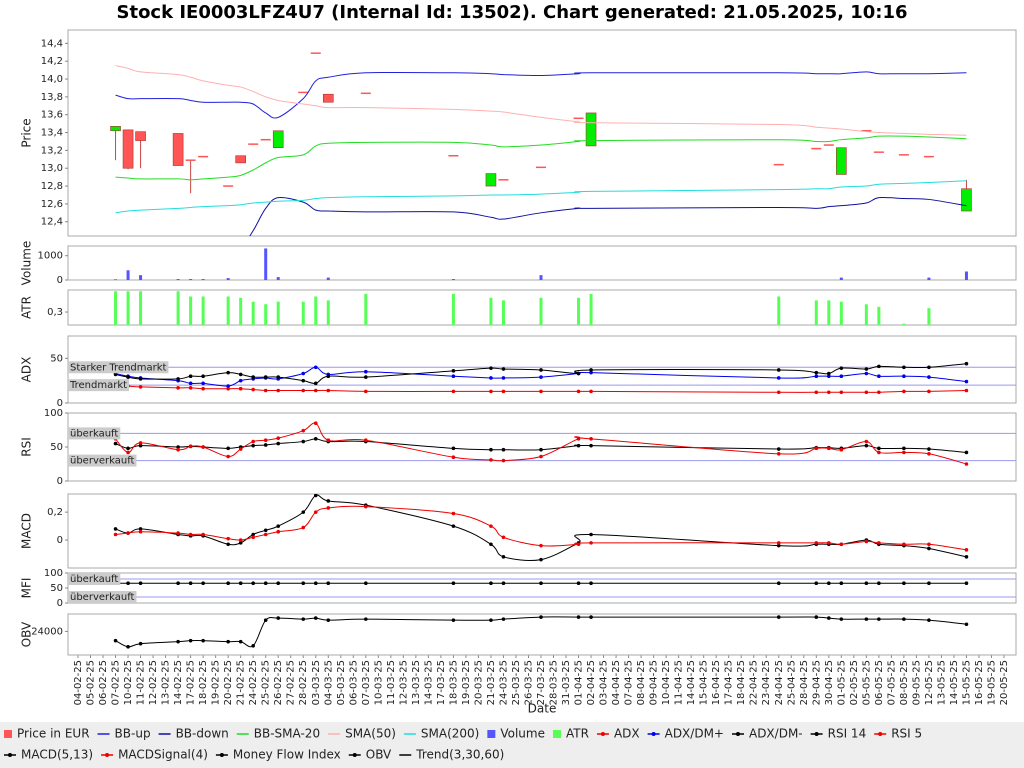 This screenshot has width=1024, height=768. Describe the element at coordinates (966, 682) in the screenshot. I see `x-tick-label: 15-05-25` at that location.